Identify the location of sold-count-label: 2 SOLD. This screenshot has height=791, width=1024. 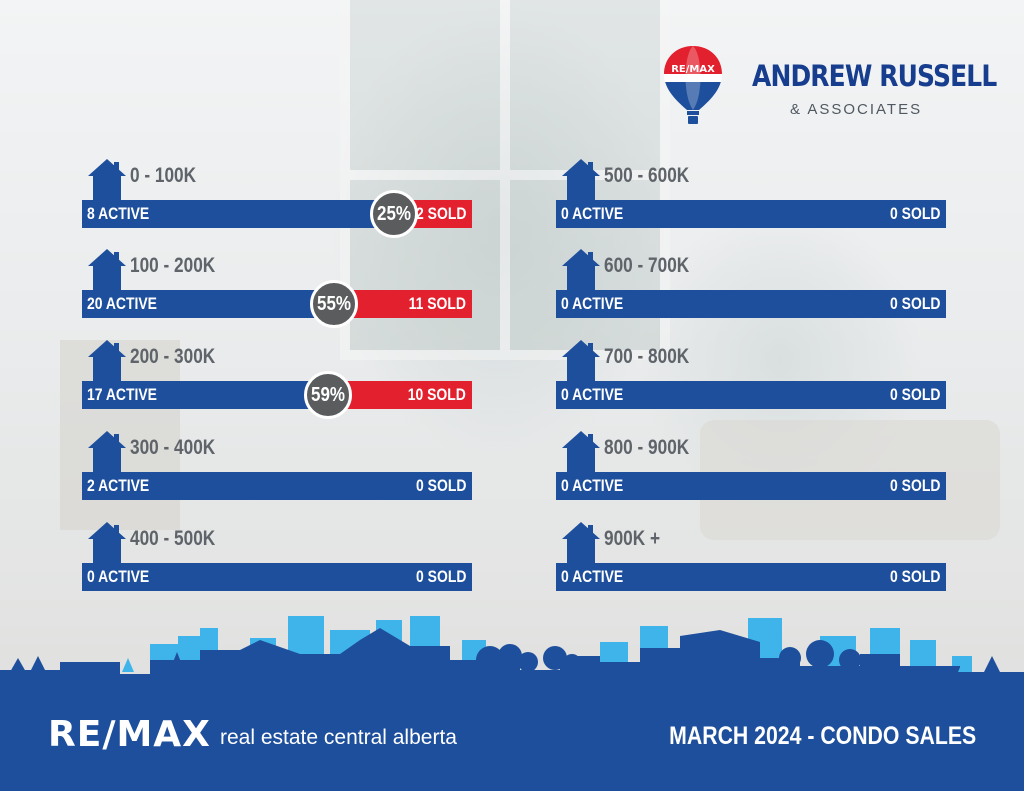
(440, 213).